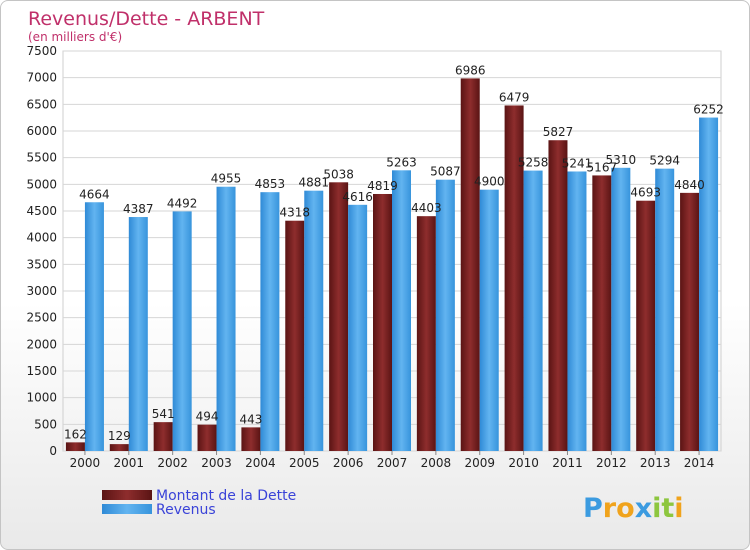  I want to click on revenus-bar-value-label: 5294, so click(664, 161).